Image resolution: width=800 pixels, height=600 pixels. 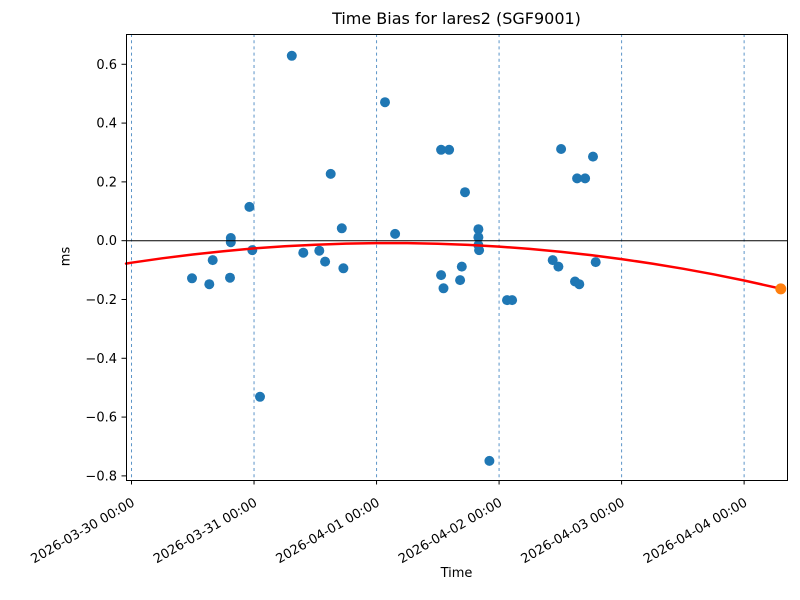 What do you see at coordinates (695, 531) in the screenshot?
I see `x-tick-label: 2026-04-04 00:00` at bounding box center [695, 531].